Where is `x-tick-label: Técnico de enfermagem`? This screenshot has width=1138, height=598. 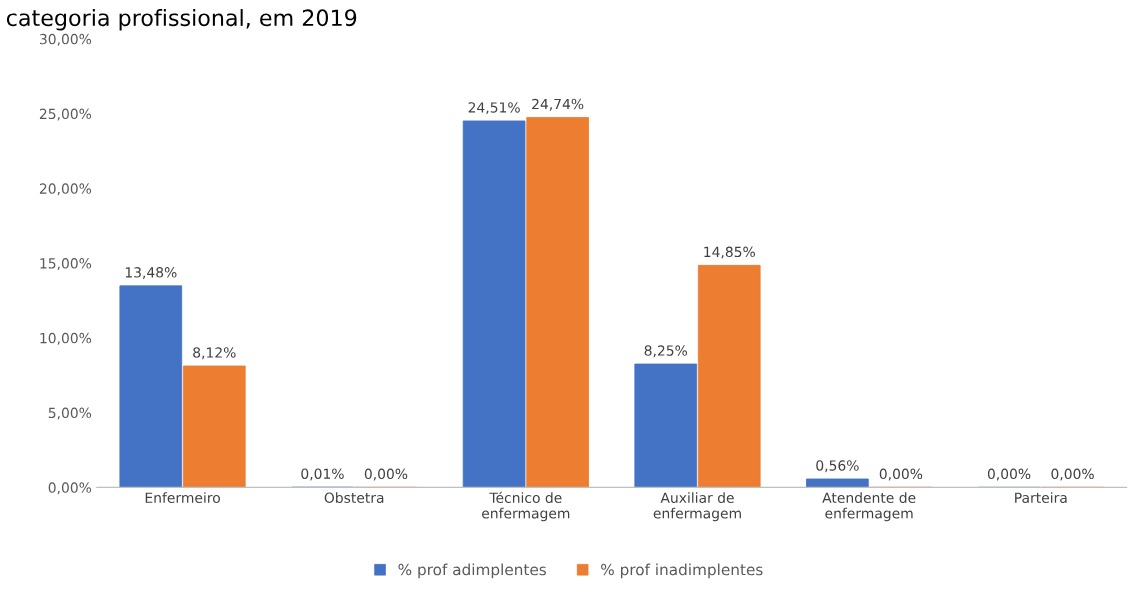 x-tick-label: Técnico de enfermagem is located at coordinates (526, 506).